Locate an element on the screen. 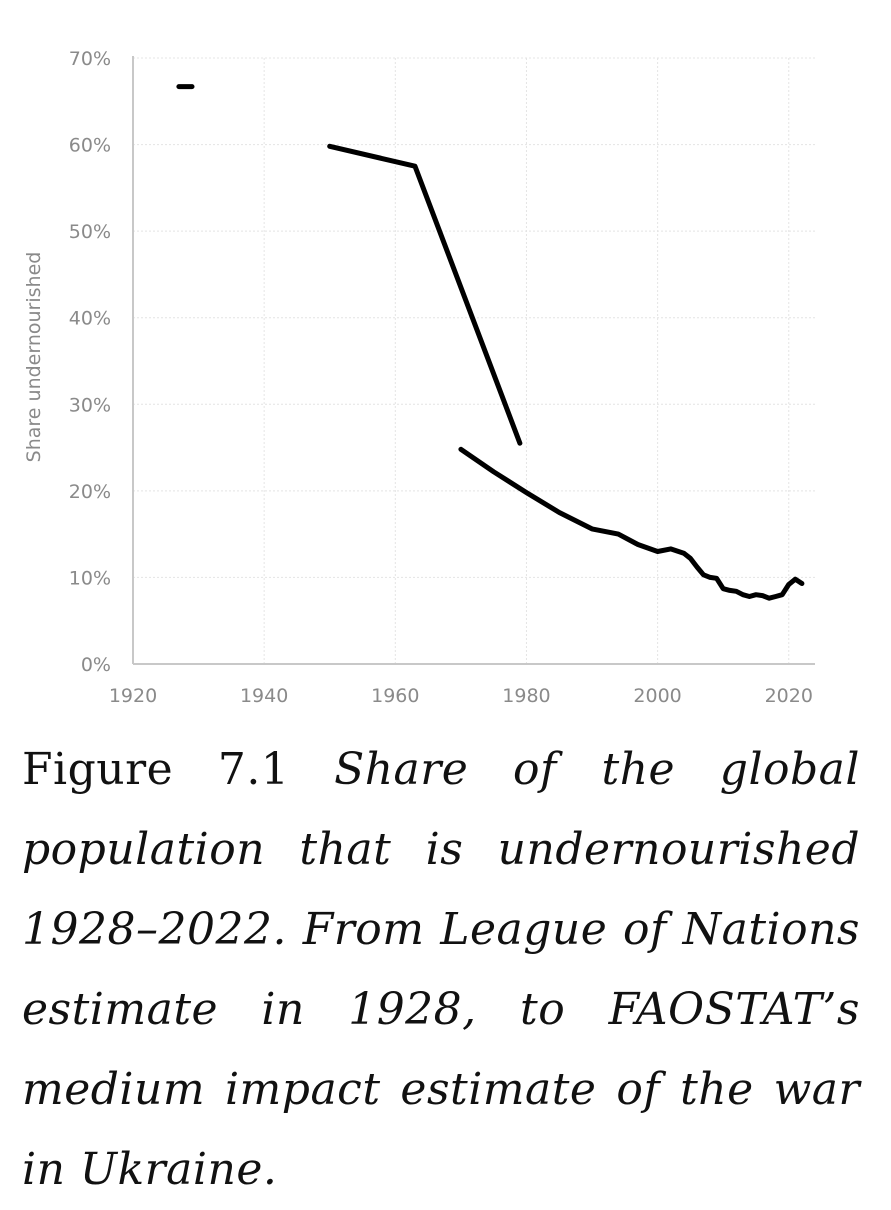  figure-label: Figure 7.1 is located at coordinates (156, 769).